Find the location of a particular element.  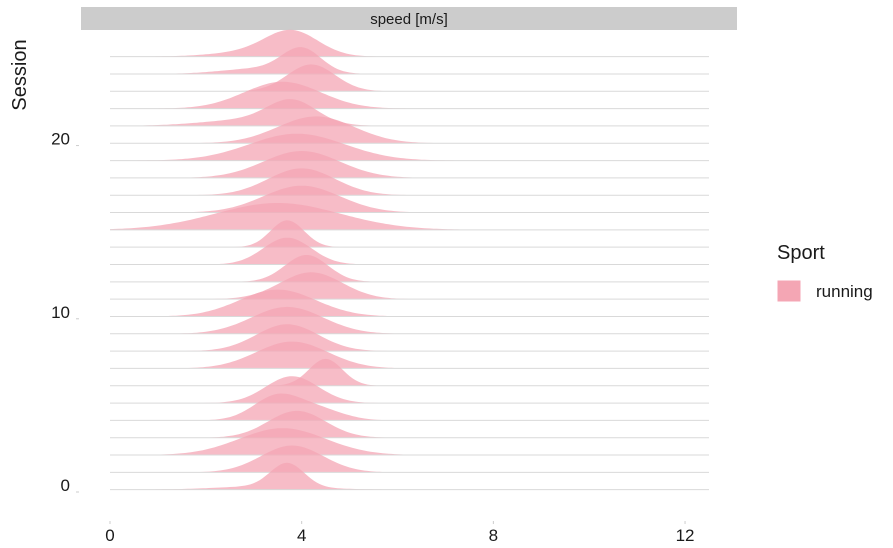

y-axis: 0 10 20 is located at coordinates (65, 312).